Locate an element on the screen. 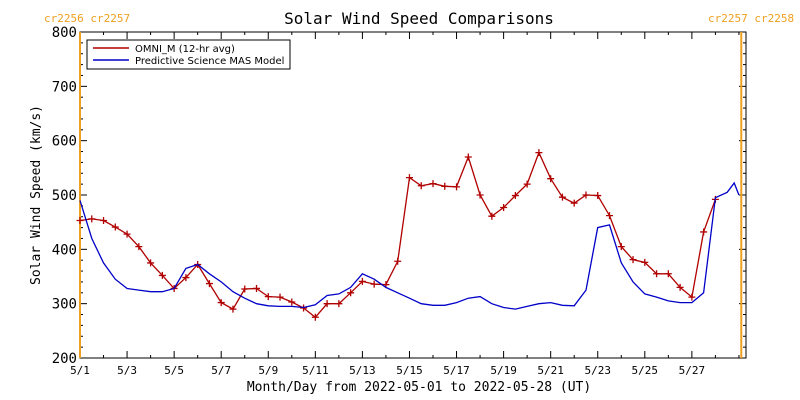 This screenshot has width=800, height=400. y-tick-label: 500 is located at coordinates (64, 196).